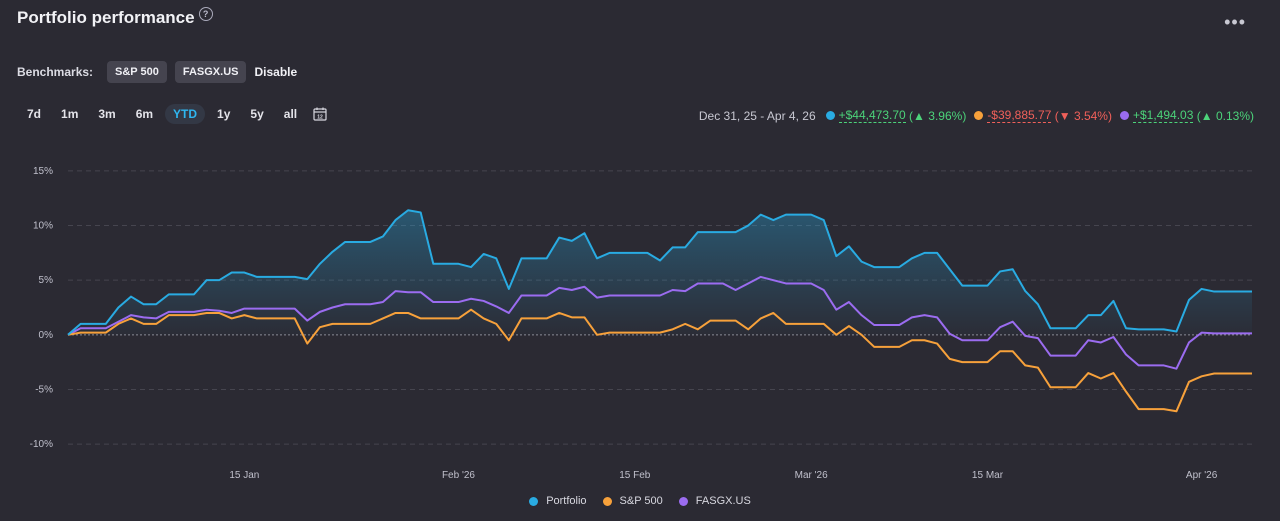  What do you see at coordinates (723, 501) in the screenshot?
I see `legend-label: FASGX.US` at bounding box center [723, 501].